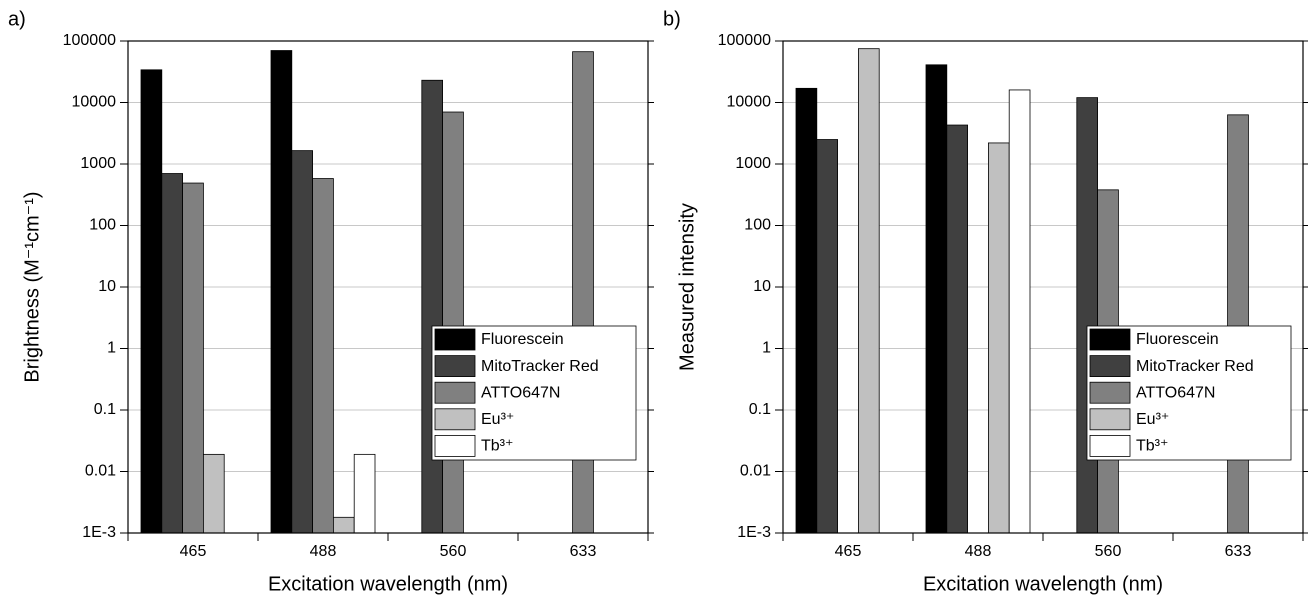 The width and height of the screenshot is (1308, 599). Describe the element at coordinates (17, 19) in the screenshot. I see `panel-label: a)` at that location.